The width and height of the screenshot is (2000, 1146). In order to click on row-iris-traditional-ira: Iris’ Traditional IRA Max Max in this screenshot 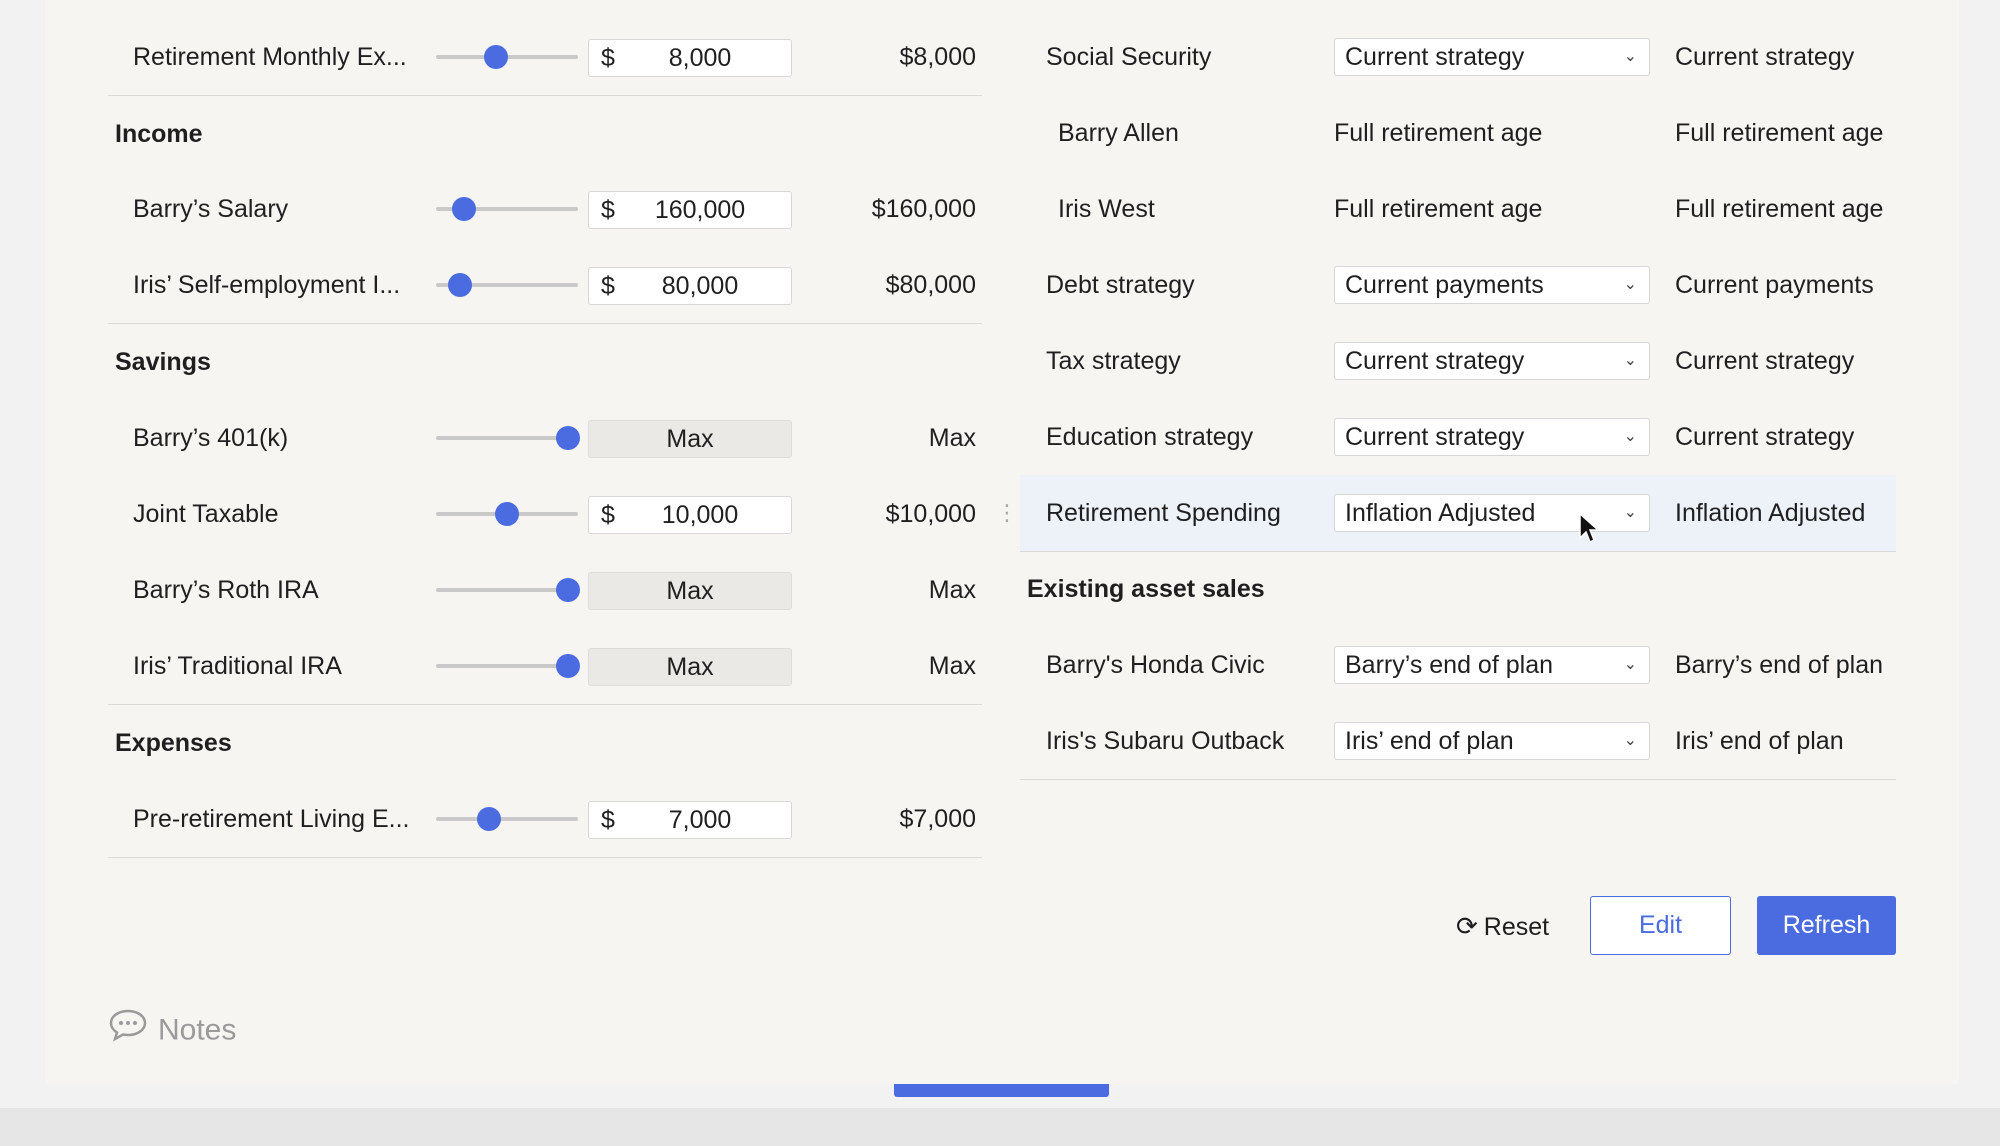, I will do `click(545, 666)`.